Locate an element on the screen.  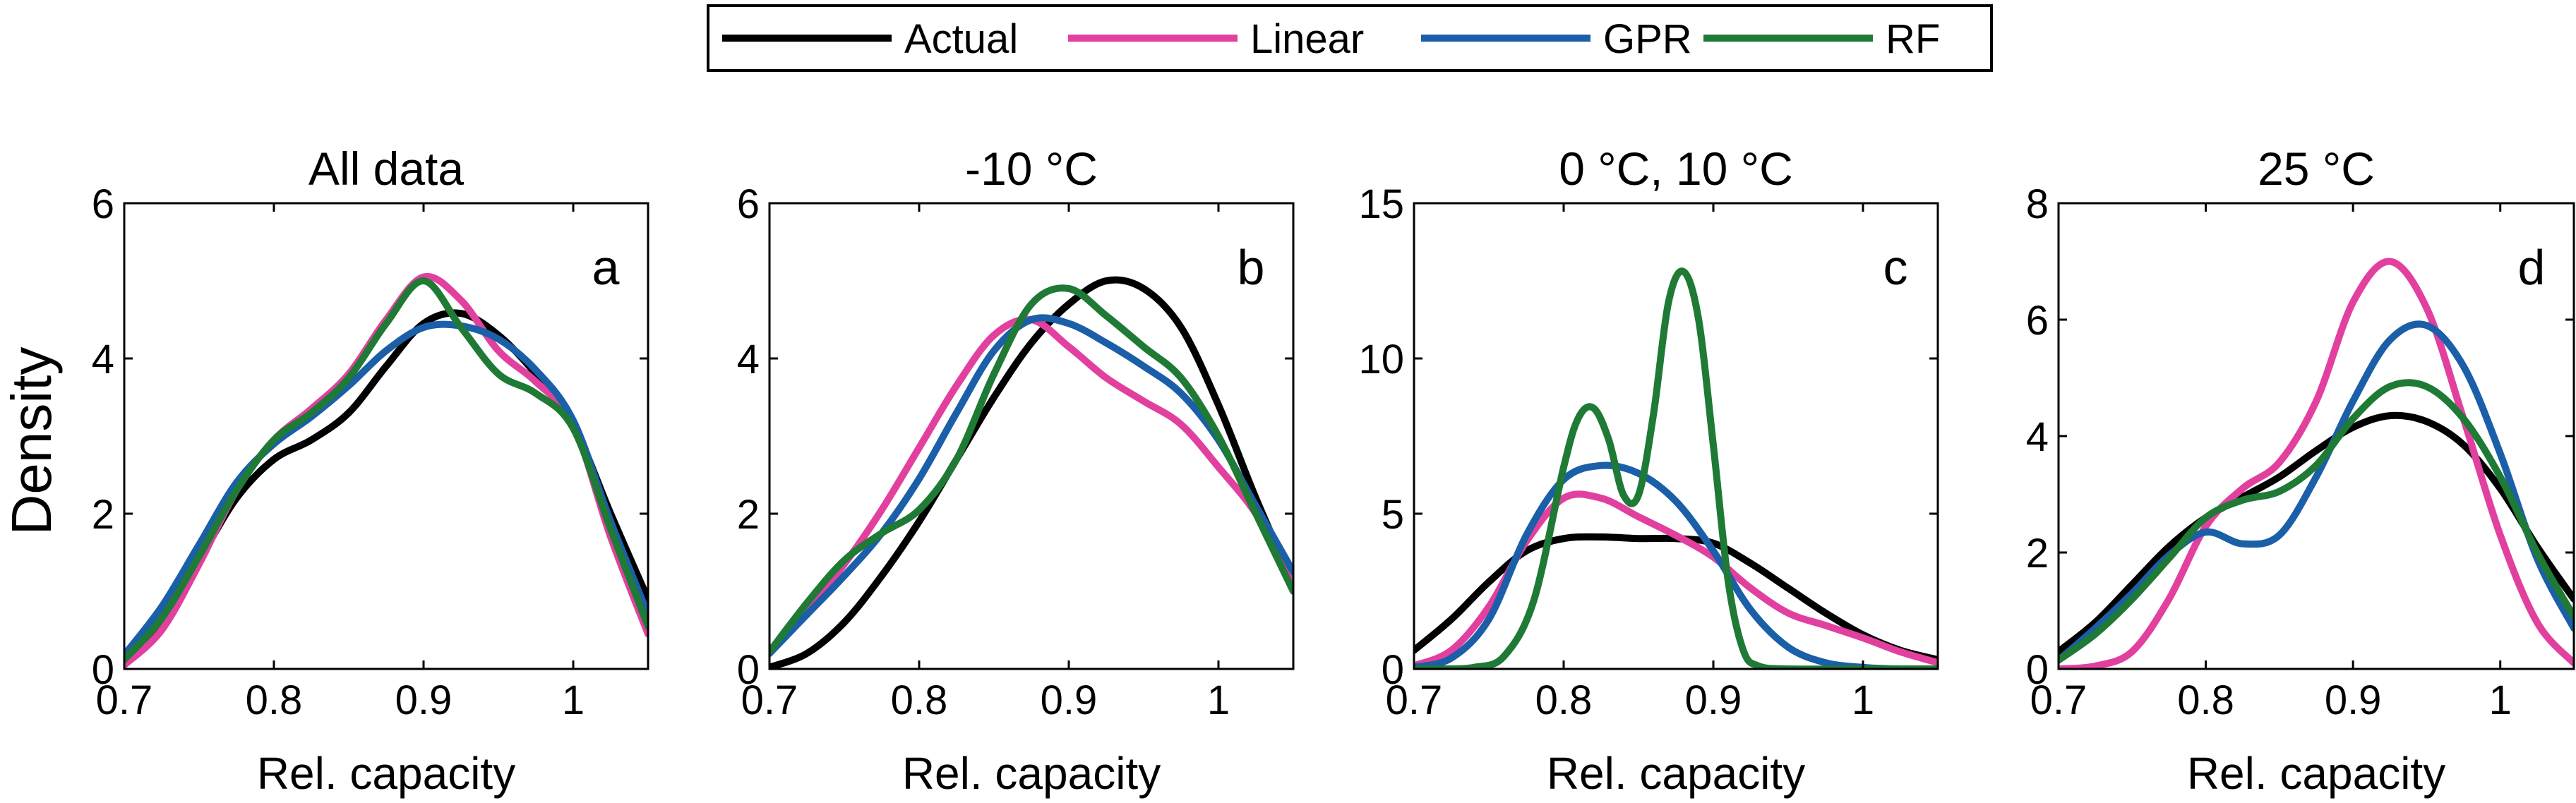
y-tick-label: 8 is located at coordinates (2037, 204).